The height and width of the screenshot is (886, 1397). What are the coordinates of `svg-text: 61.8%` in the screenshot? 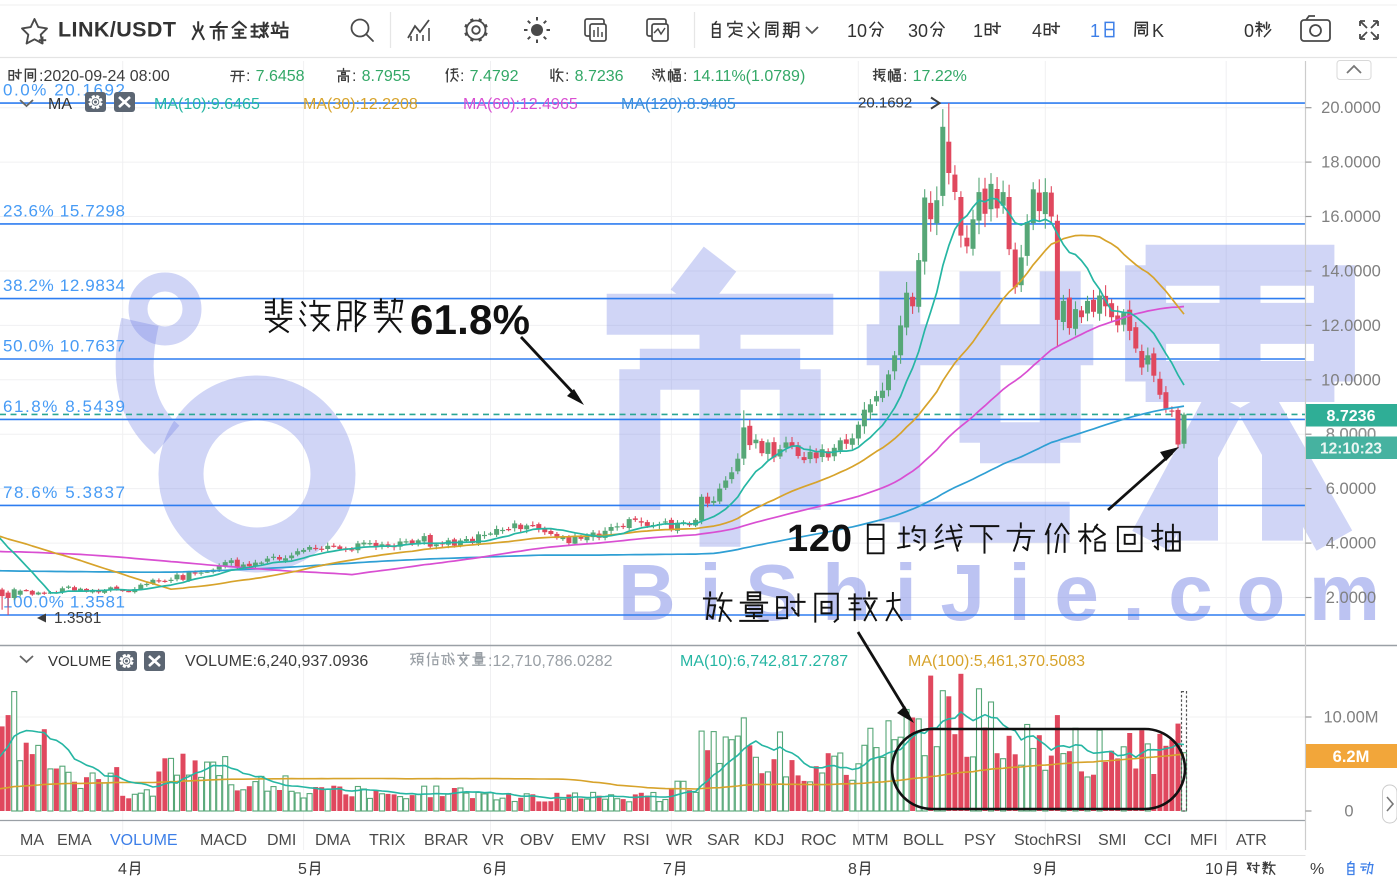 It's located at (470, 319).